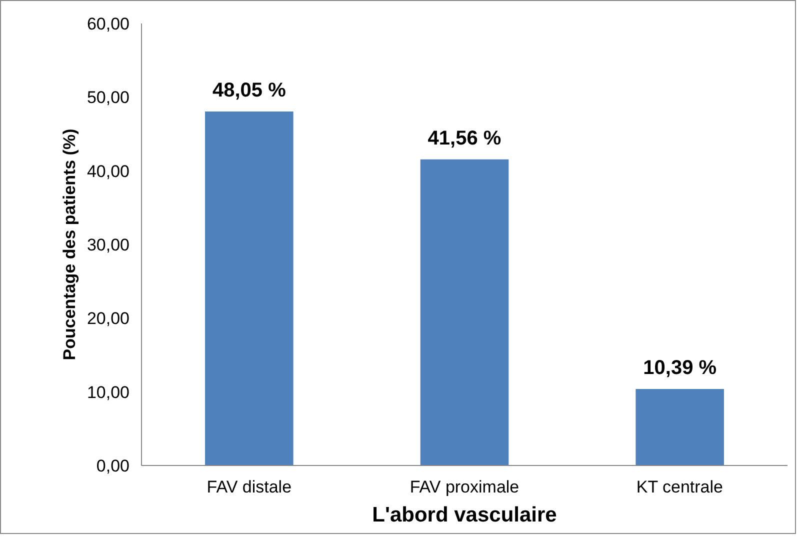 This screenshot has width=802, height=540. Describe the element at coordinates (69, 244) in the screenshot. I see `y-axis-title: Poucentage des patients (%)` at that location.